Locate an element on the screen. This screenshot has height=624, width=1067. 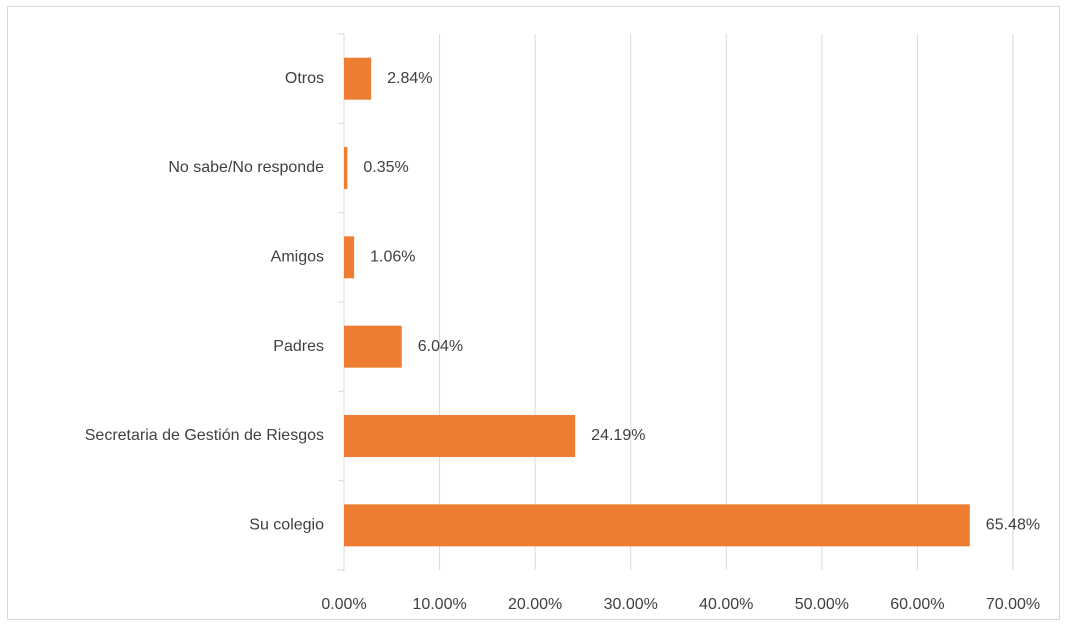
y-tick-label: Secretaria de Gestión de Riesgos is located at coordinates (204, 435).